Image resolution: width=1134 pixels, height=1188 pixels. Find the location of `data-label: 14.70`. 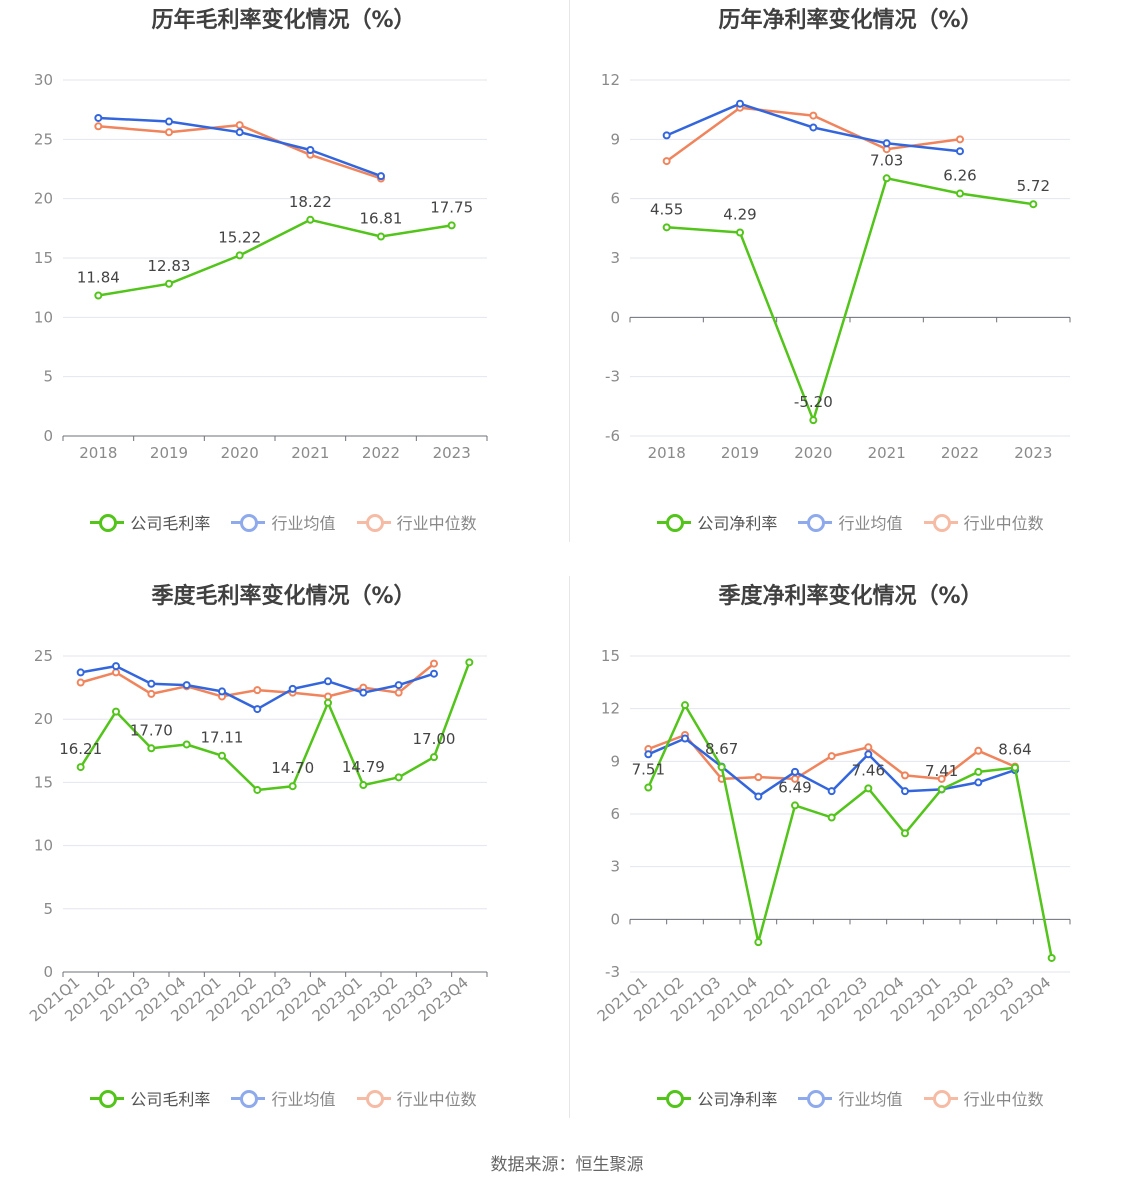

data-label: 14.70 is located at coordinates (292, 768).